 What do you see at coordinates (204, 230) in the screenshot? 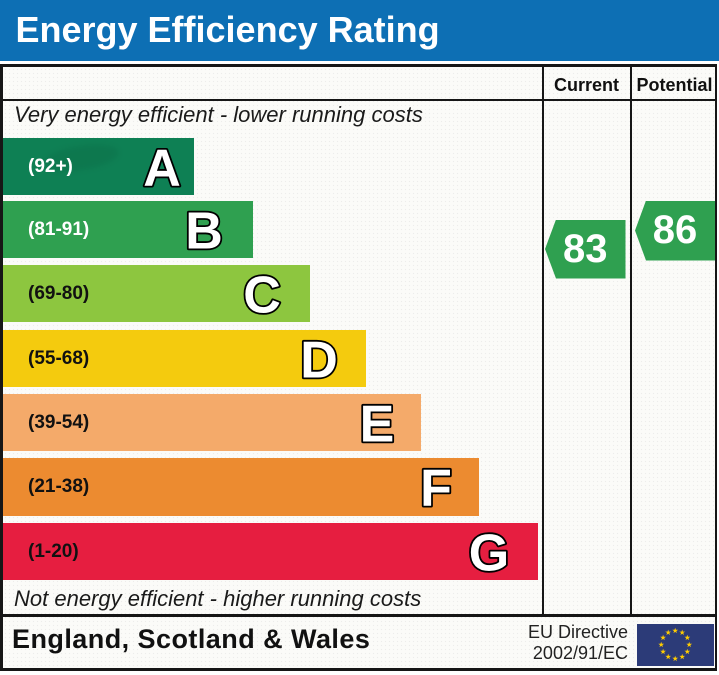
I see `svg-text: B` at bounding box center [204, 230].